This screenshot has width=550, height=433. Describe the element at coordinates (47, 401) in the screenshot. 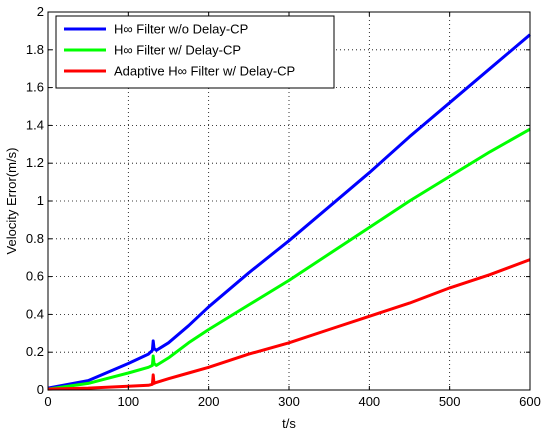

I see `x-tick-label: 0` at that location.